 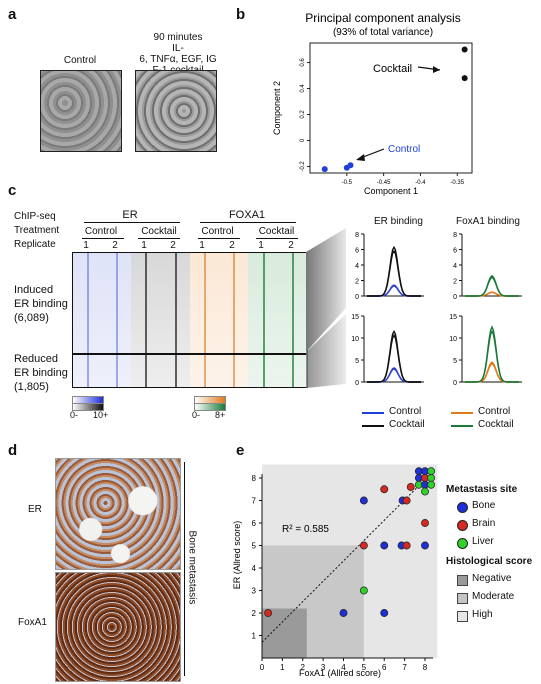 I want to click on allred-ytick-label: 4, so click(x=254, y=568).